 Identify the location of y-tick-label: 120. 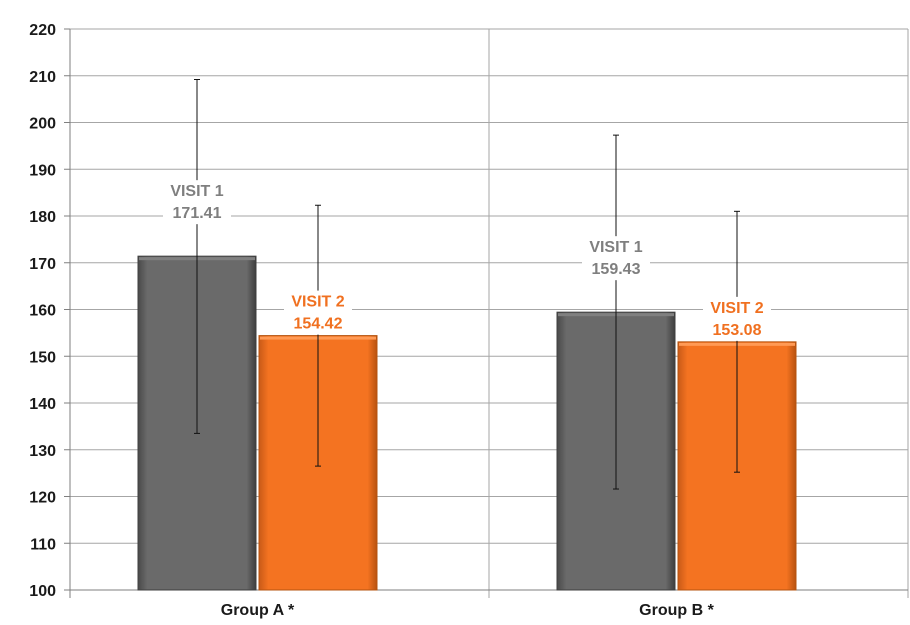
(42, 498).